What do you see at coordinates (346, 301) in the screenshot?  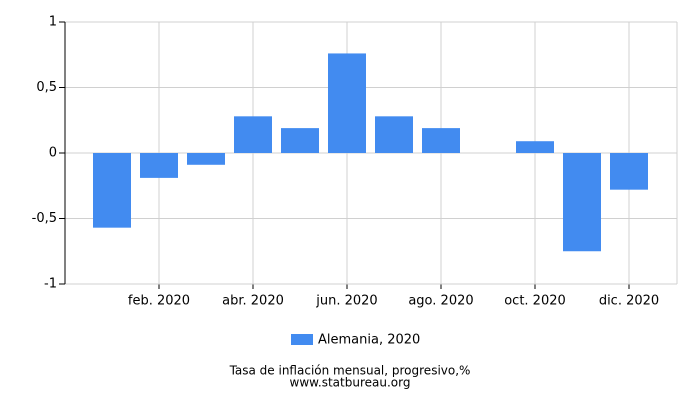 I see `x-tick-label: jun. 2020` at bounding box center [346, 301].